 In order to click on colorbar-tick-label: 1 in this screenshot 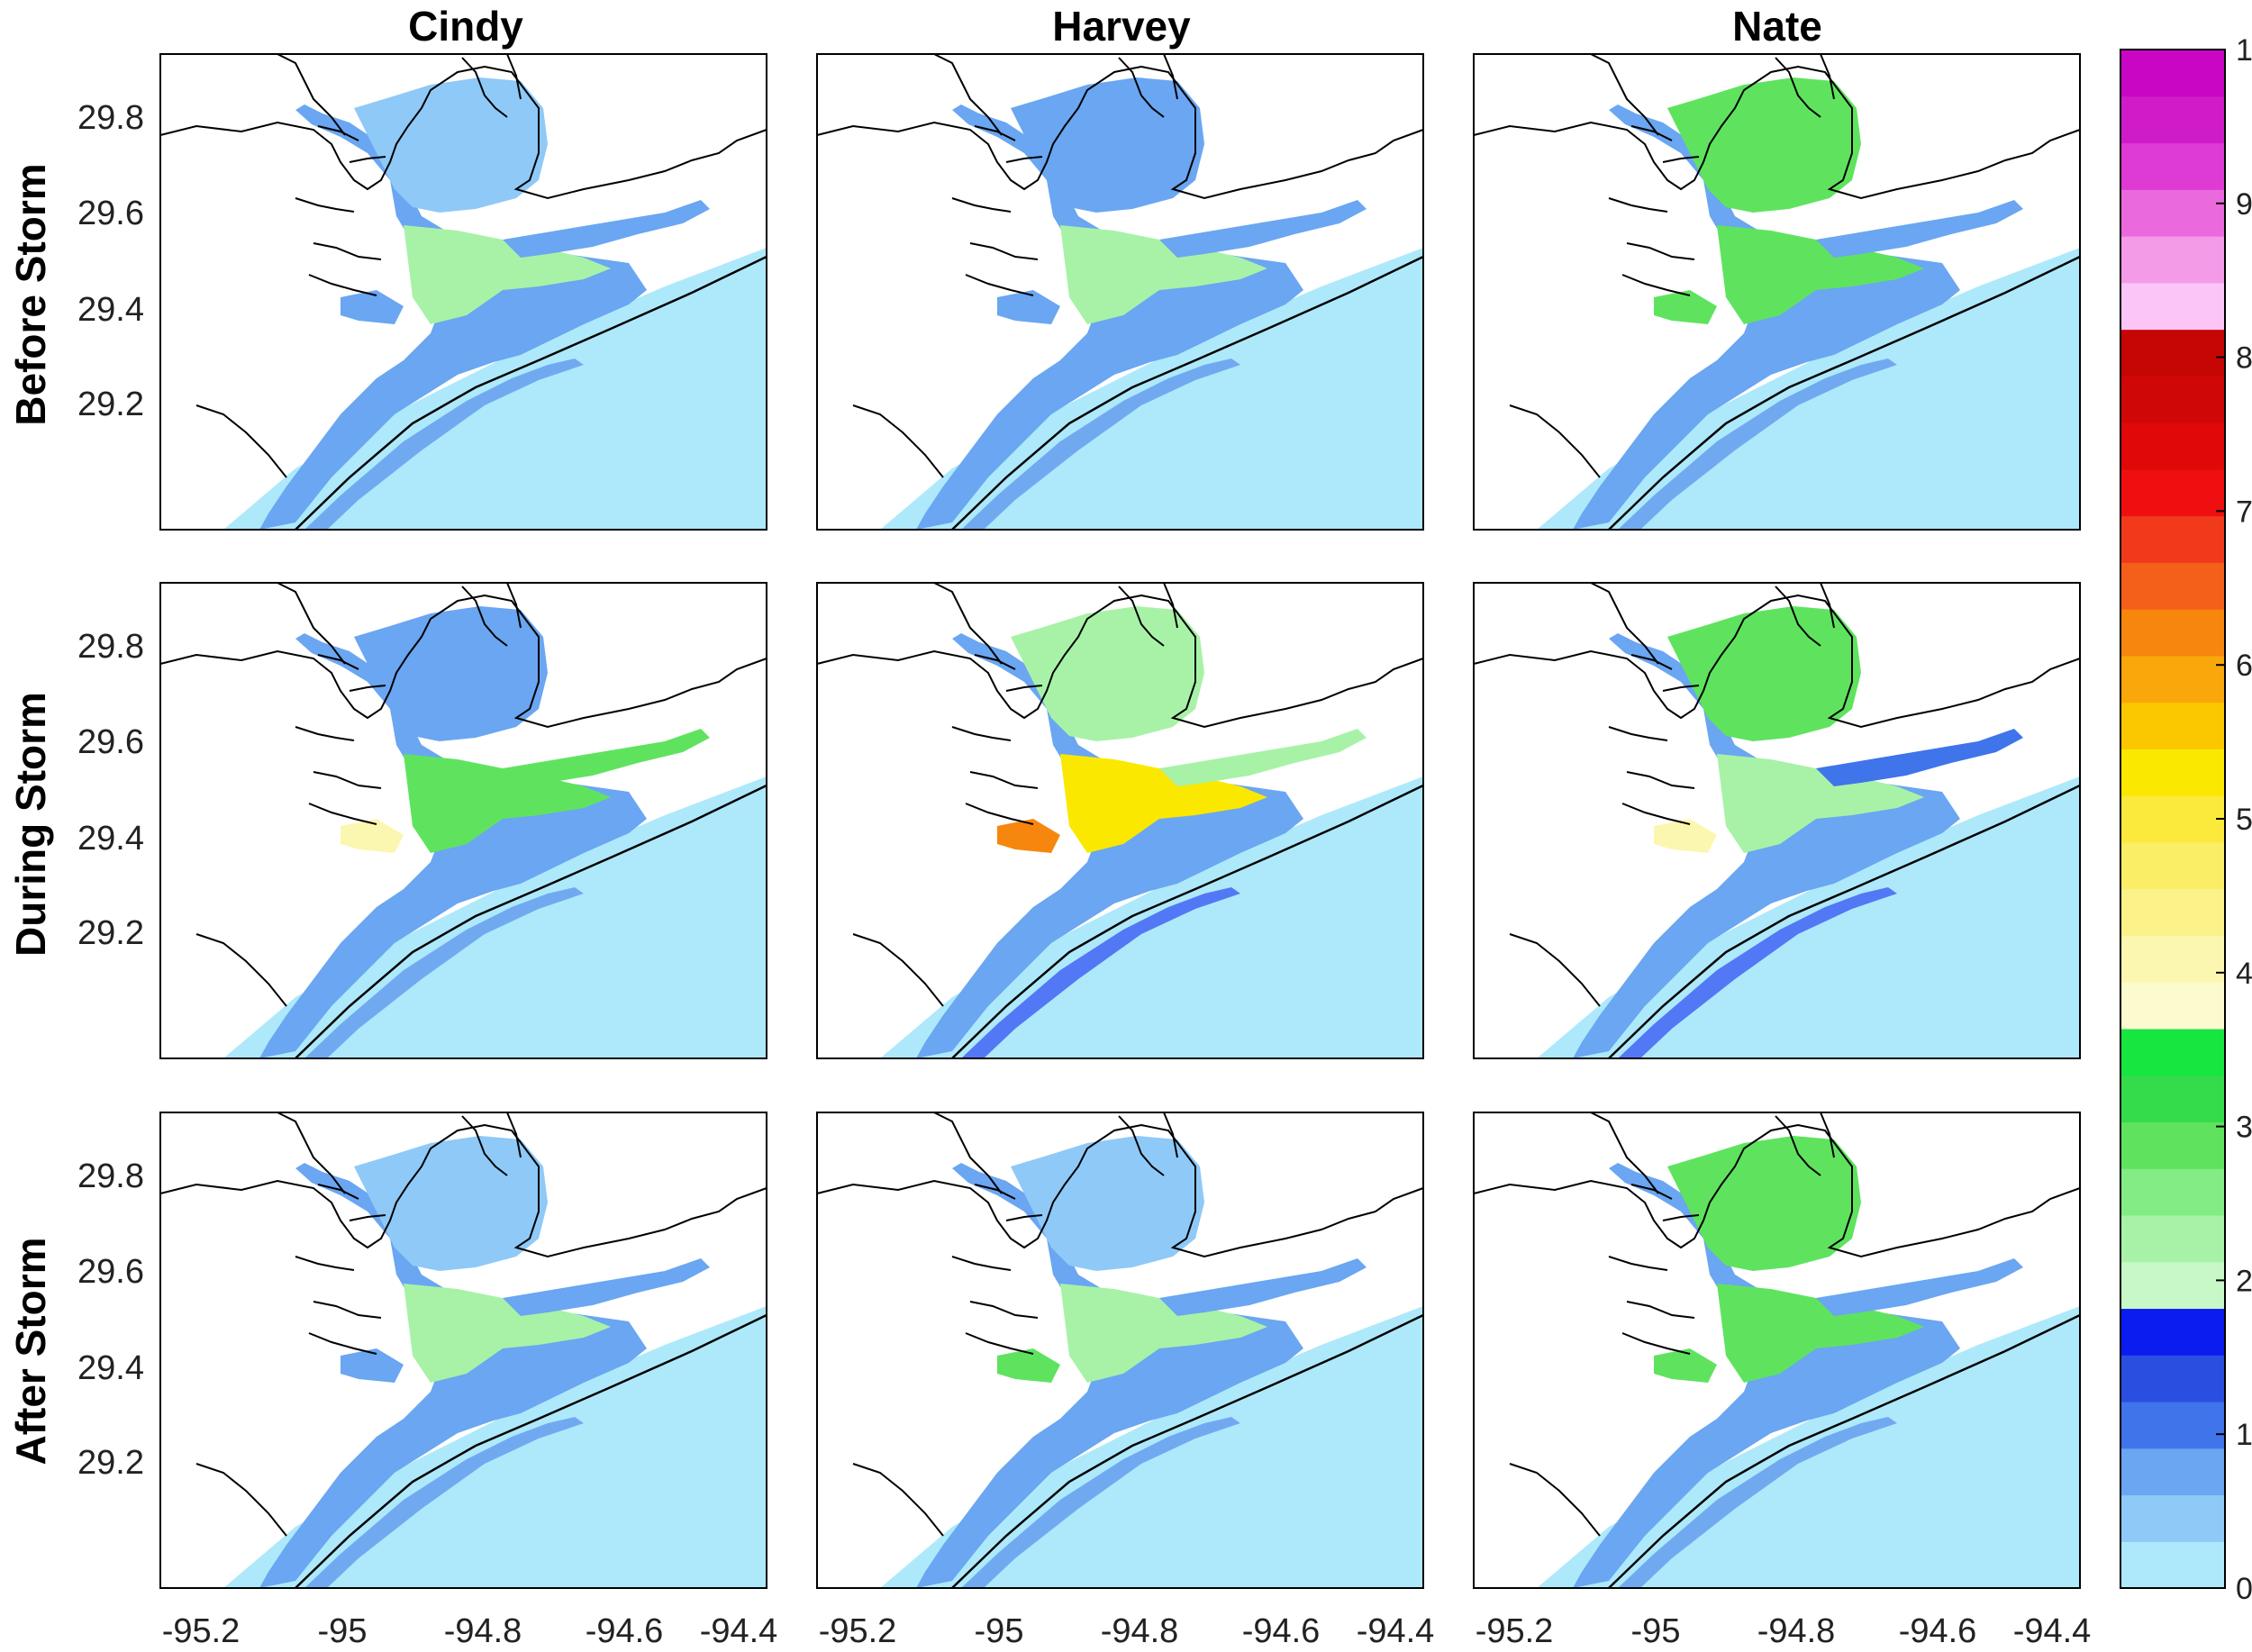, I will do `click(2244, 1435)`.